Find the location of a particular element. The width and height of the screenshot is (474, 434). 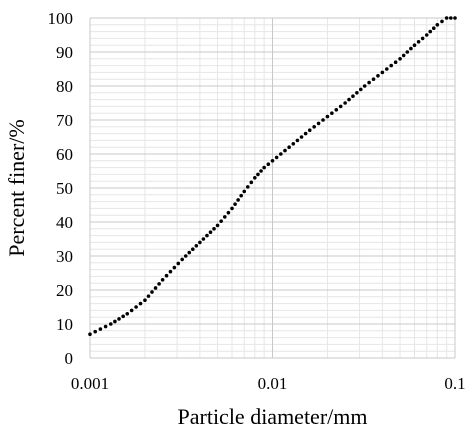

x-tick-label: 0.1 is located at coordinates (454, 383).